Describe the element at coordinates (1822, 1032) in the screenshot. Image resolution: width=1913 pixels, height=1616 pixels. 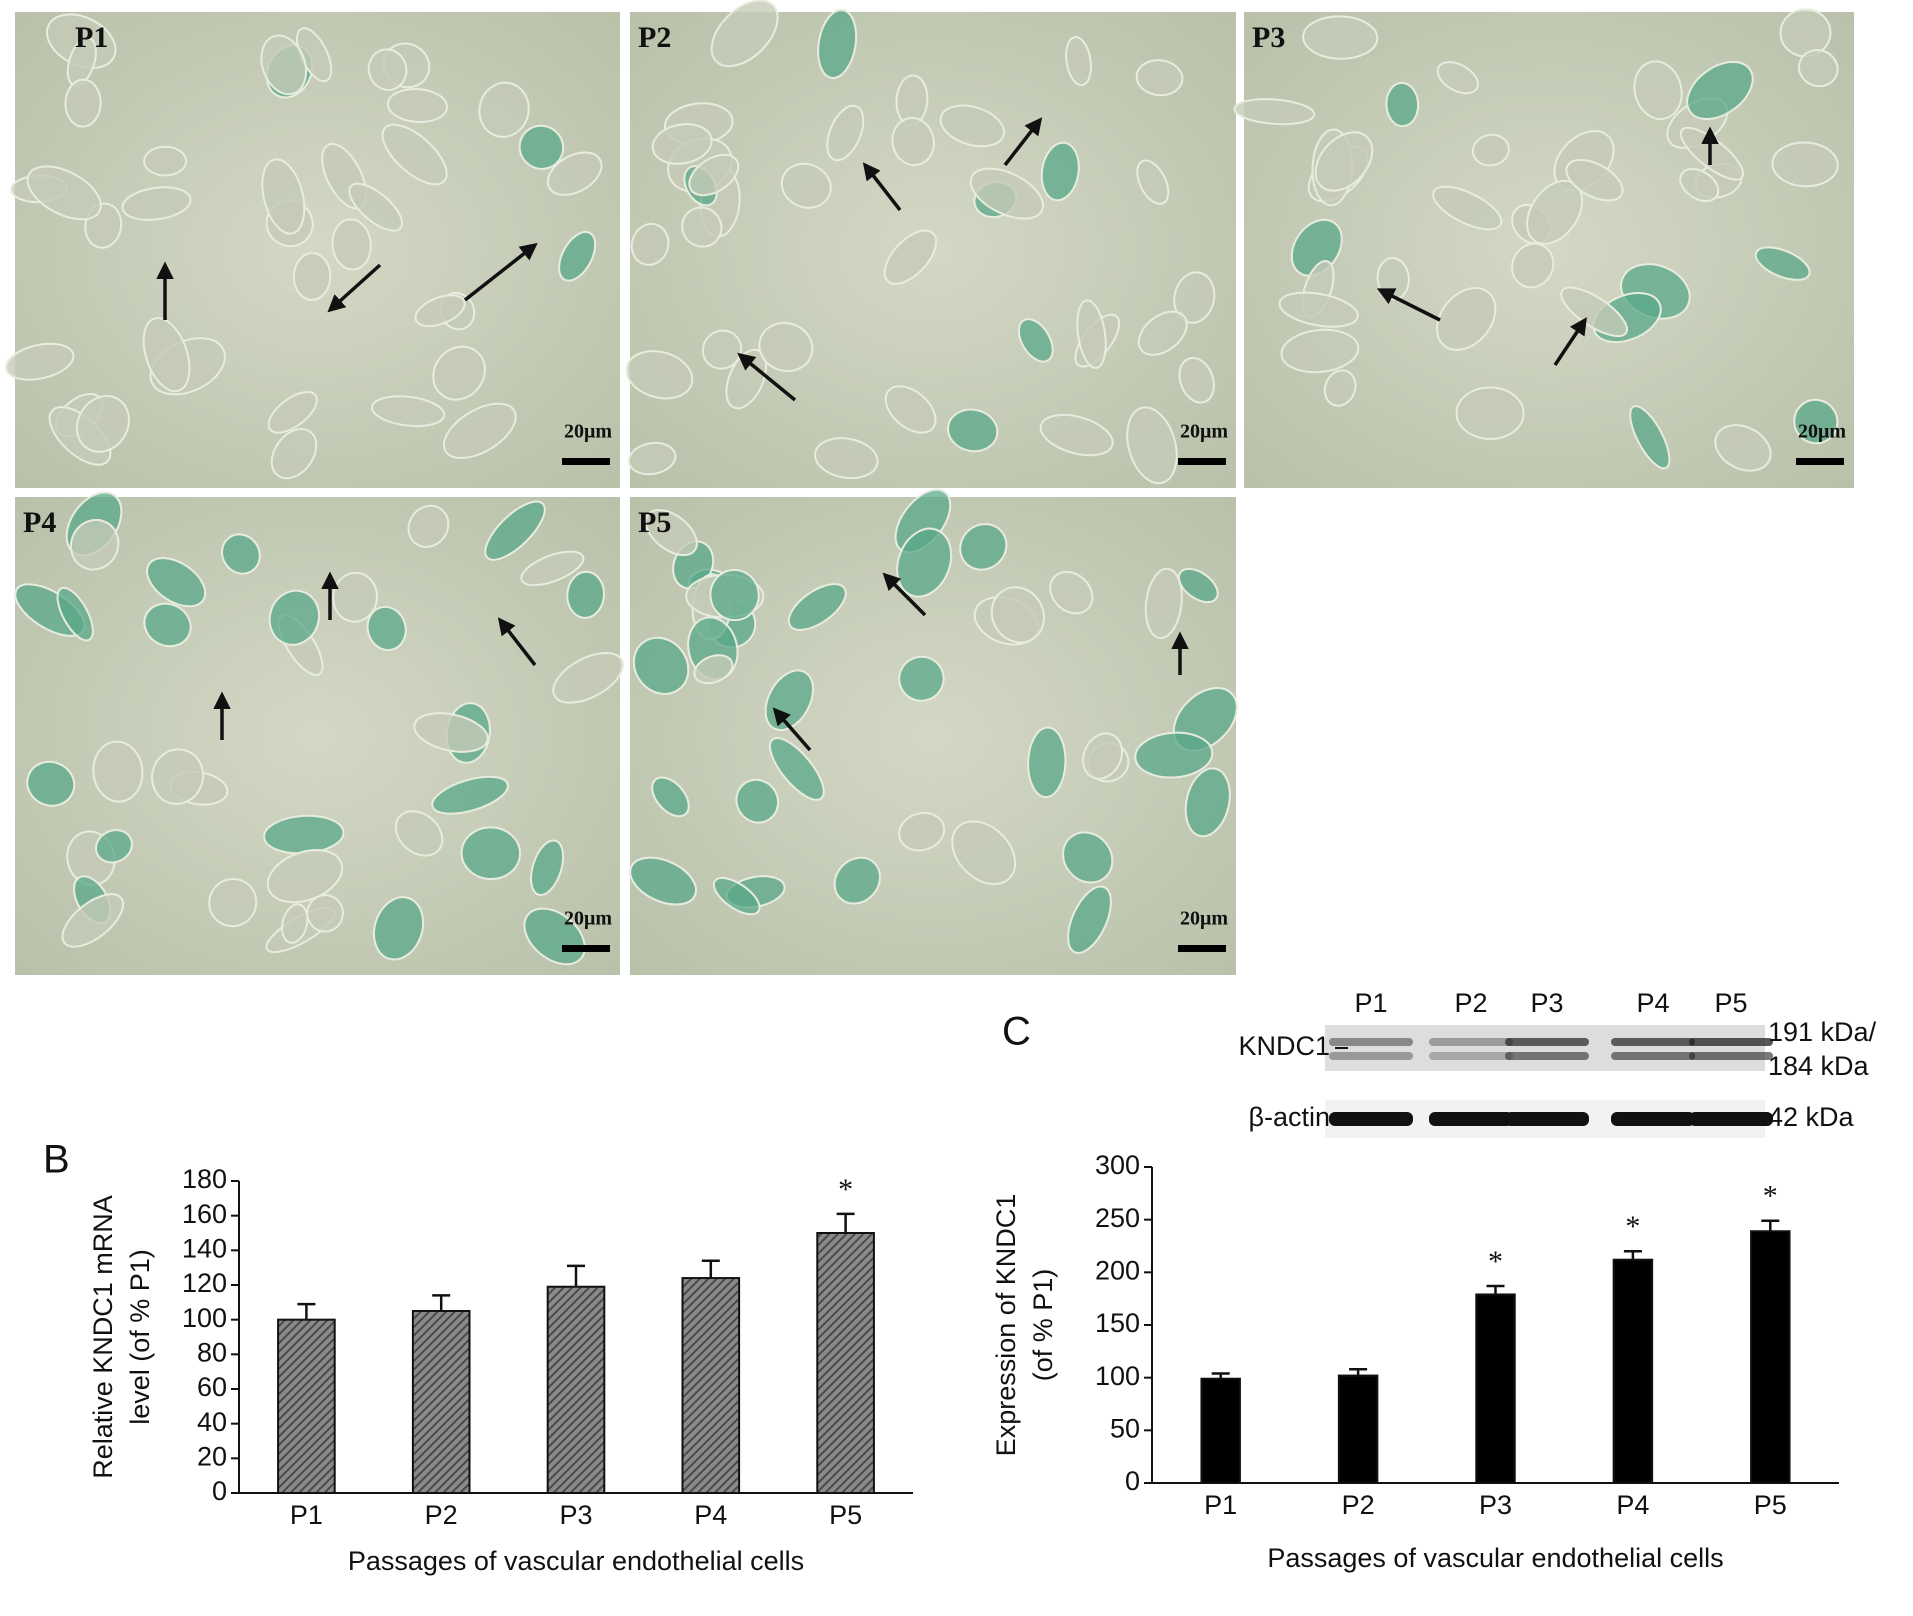
I see `size-label: 191 kDa/` at that location.